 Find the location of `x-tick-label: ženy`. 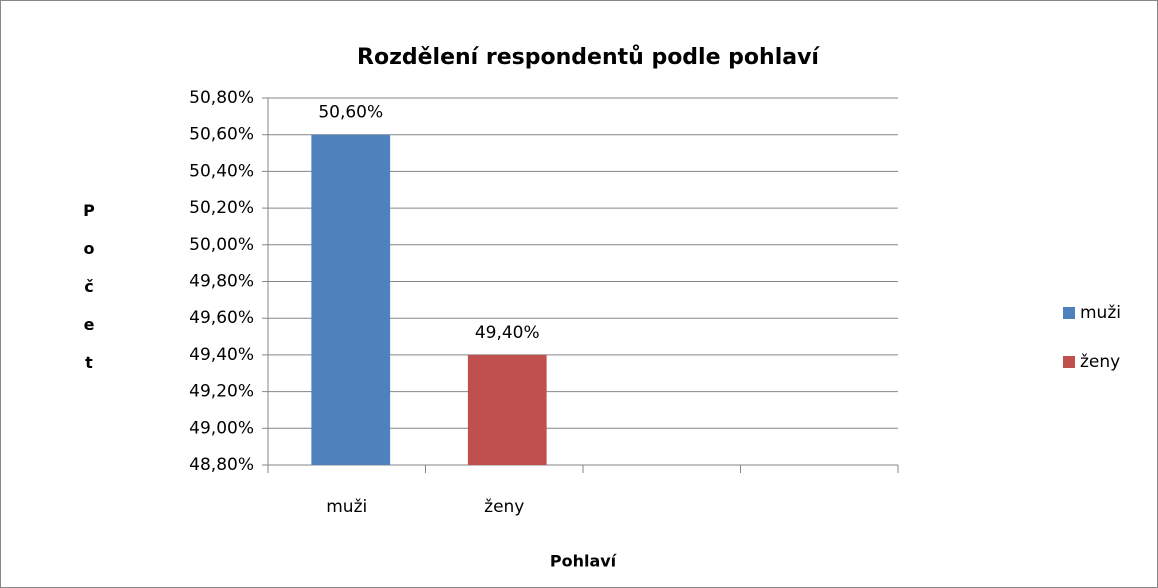

x-tick-label: ženy is located at coordinates (504, 507).